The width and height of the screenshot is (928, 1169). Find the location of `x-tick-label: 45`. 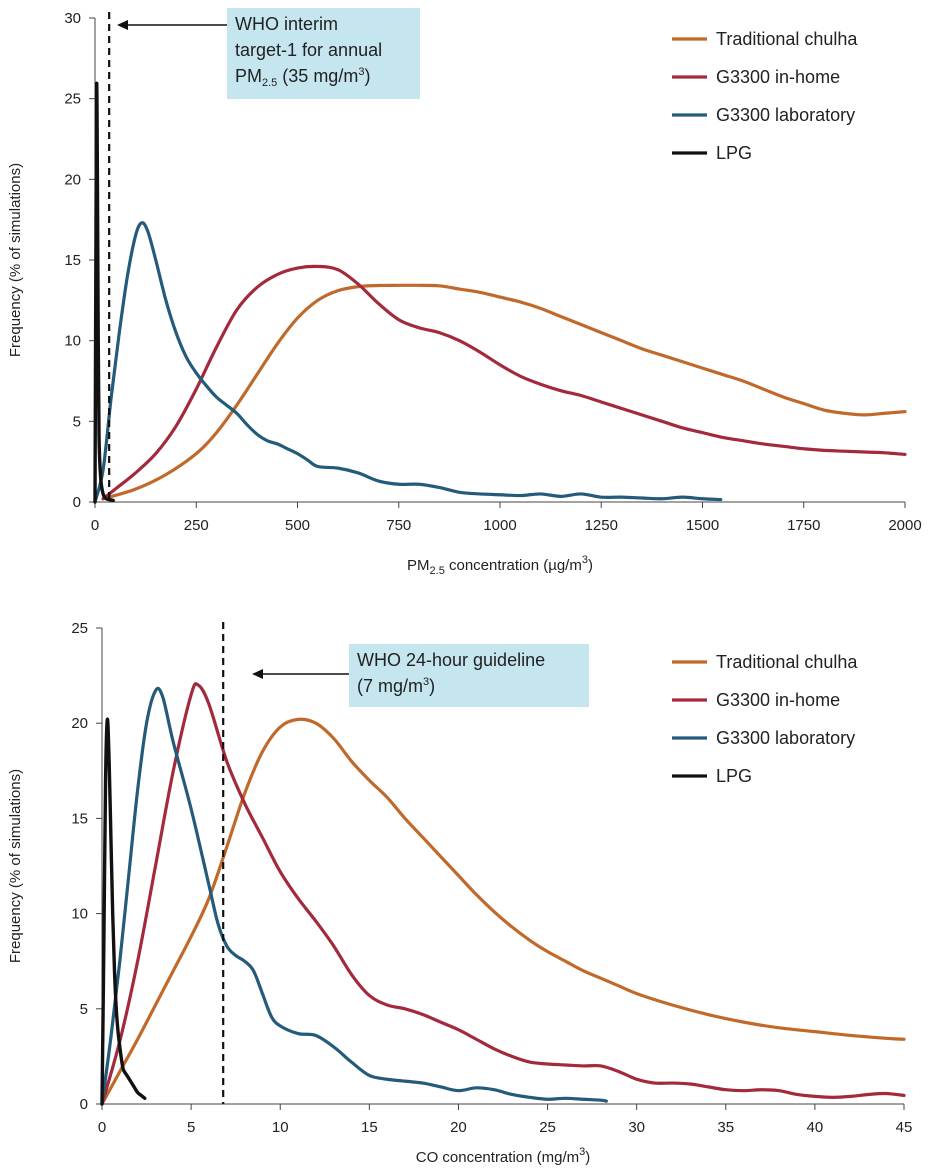

x-tick-label: 45 is located at coordinates (904, 1127).